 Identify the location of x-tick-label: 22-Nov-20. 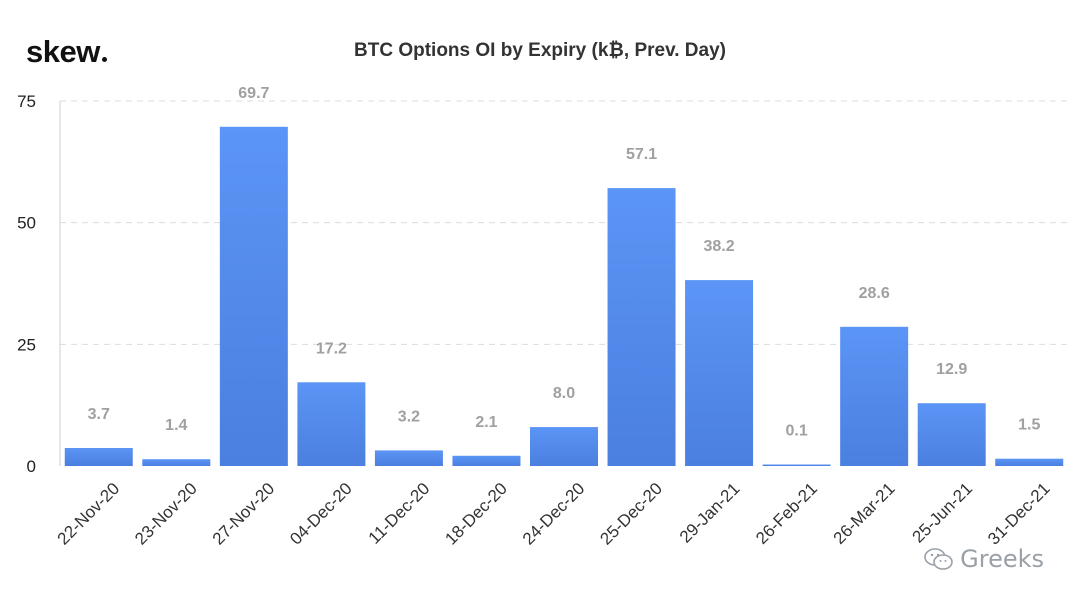
(89, 514).